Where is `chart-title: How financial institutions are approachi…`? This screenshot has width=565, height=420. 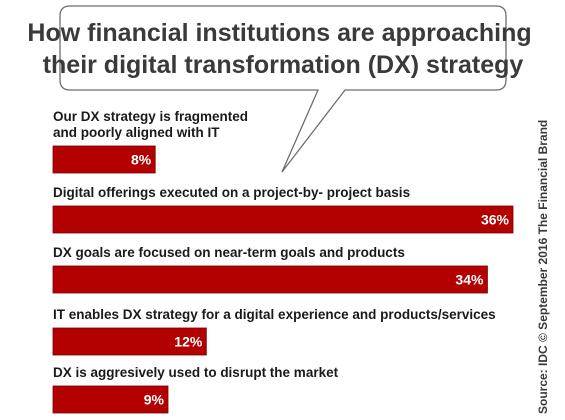
chart-title: How financial institutions are approachi… is located at coordinates (282, 49).